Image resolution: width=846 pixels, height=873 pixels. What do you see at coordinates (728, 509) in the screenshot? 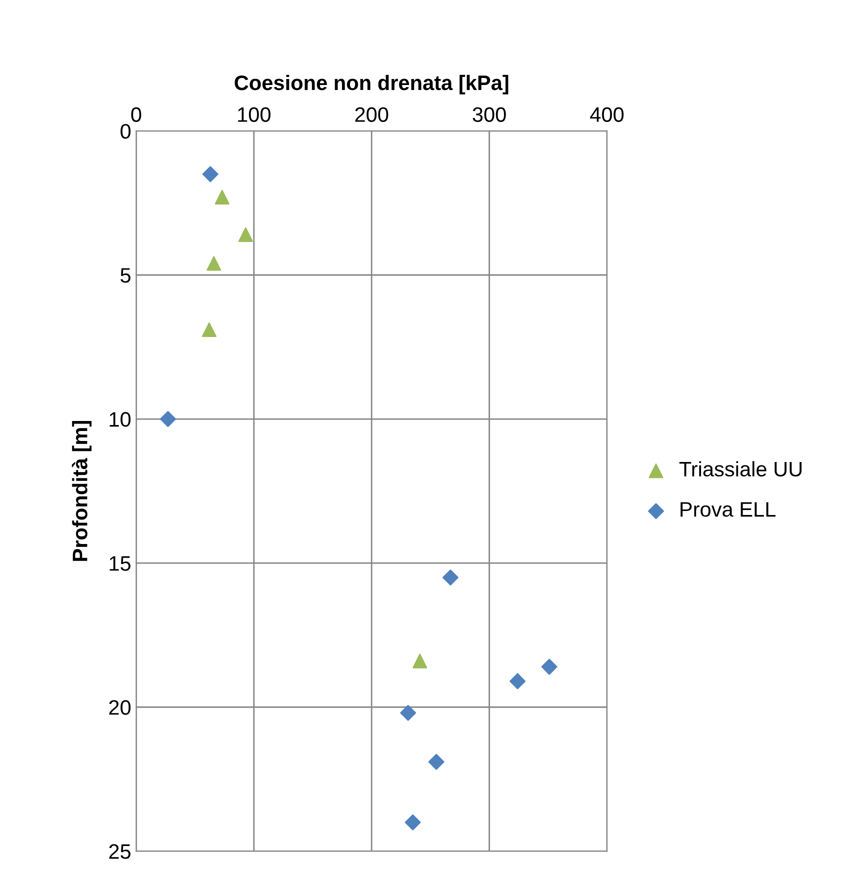
I see `legend-label: Prova ELL` at bounding box center [728, 509].